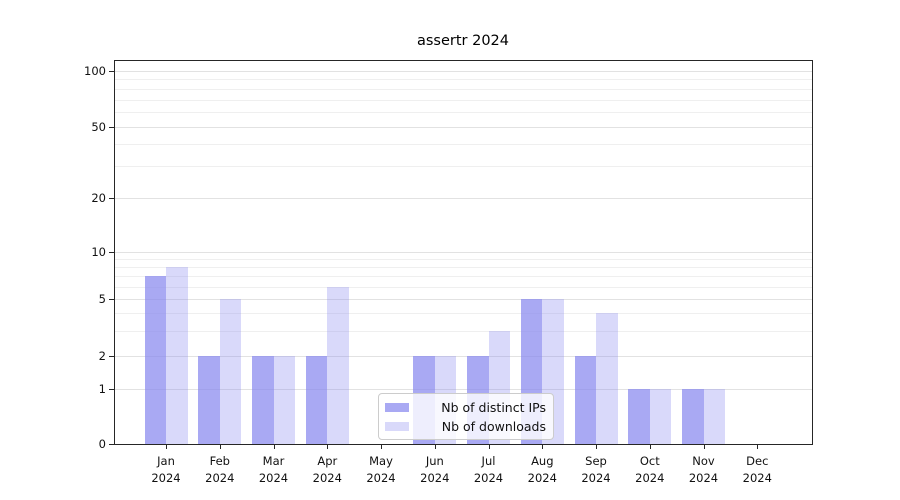 Image resolution: width=900 pixels, height=500 pixels. Describe the element at coordinates (381, 469) in the screenshot. I see `x-tick-label: May 2024` at that location.